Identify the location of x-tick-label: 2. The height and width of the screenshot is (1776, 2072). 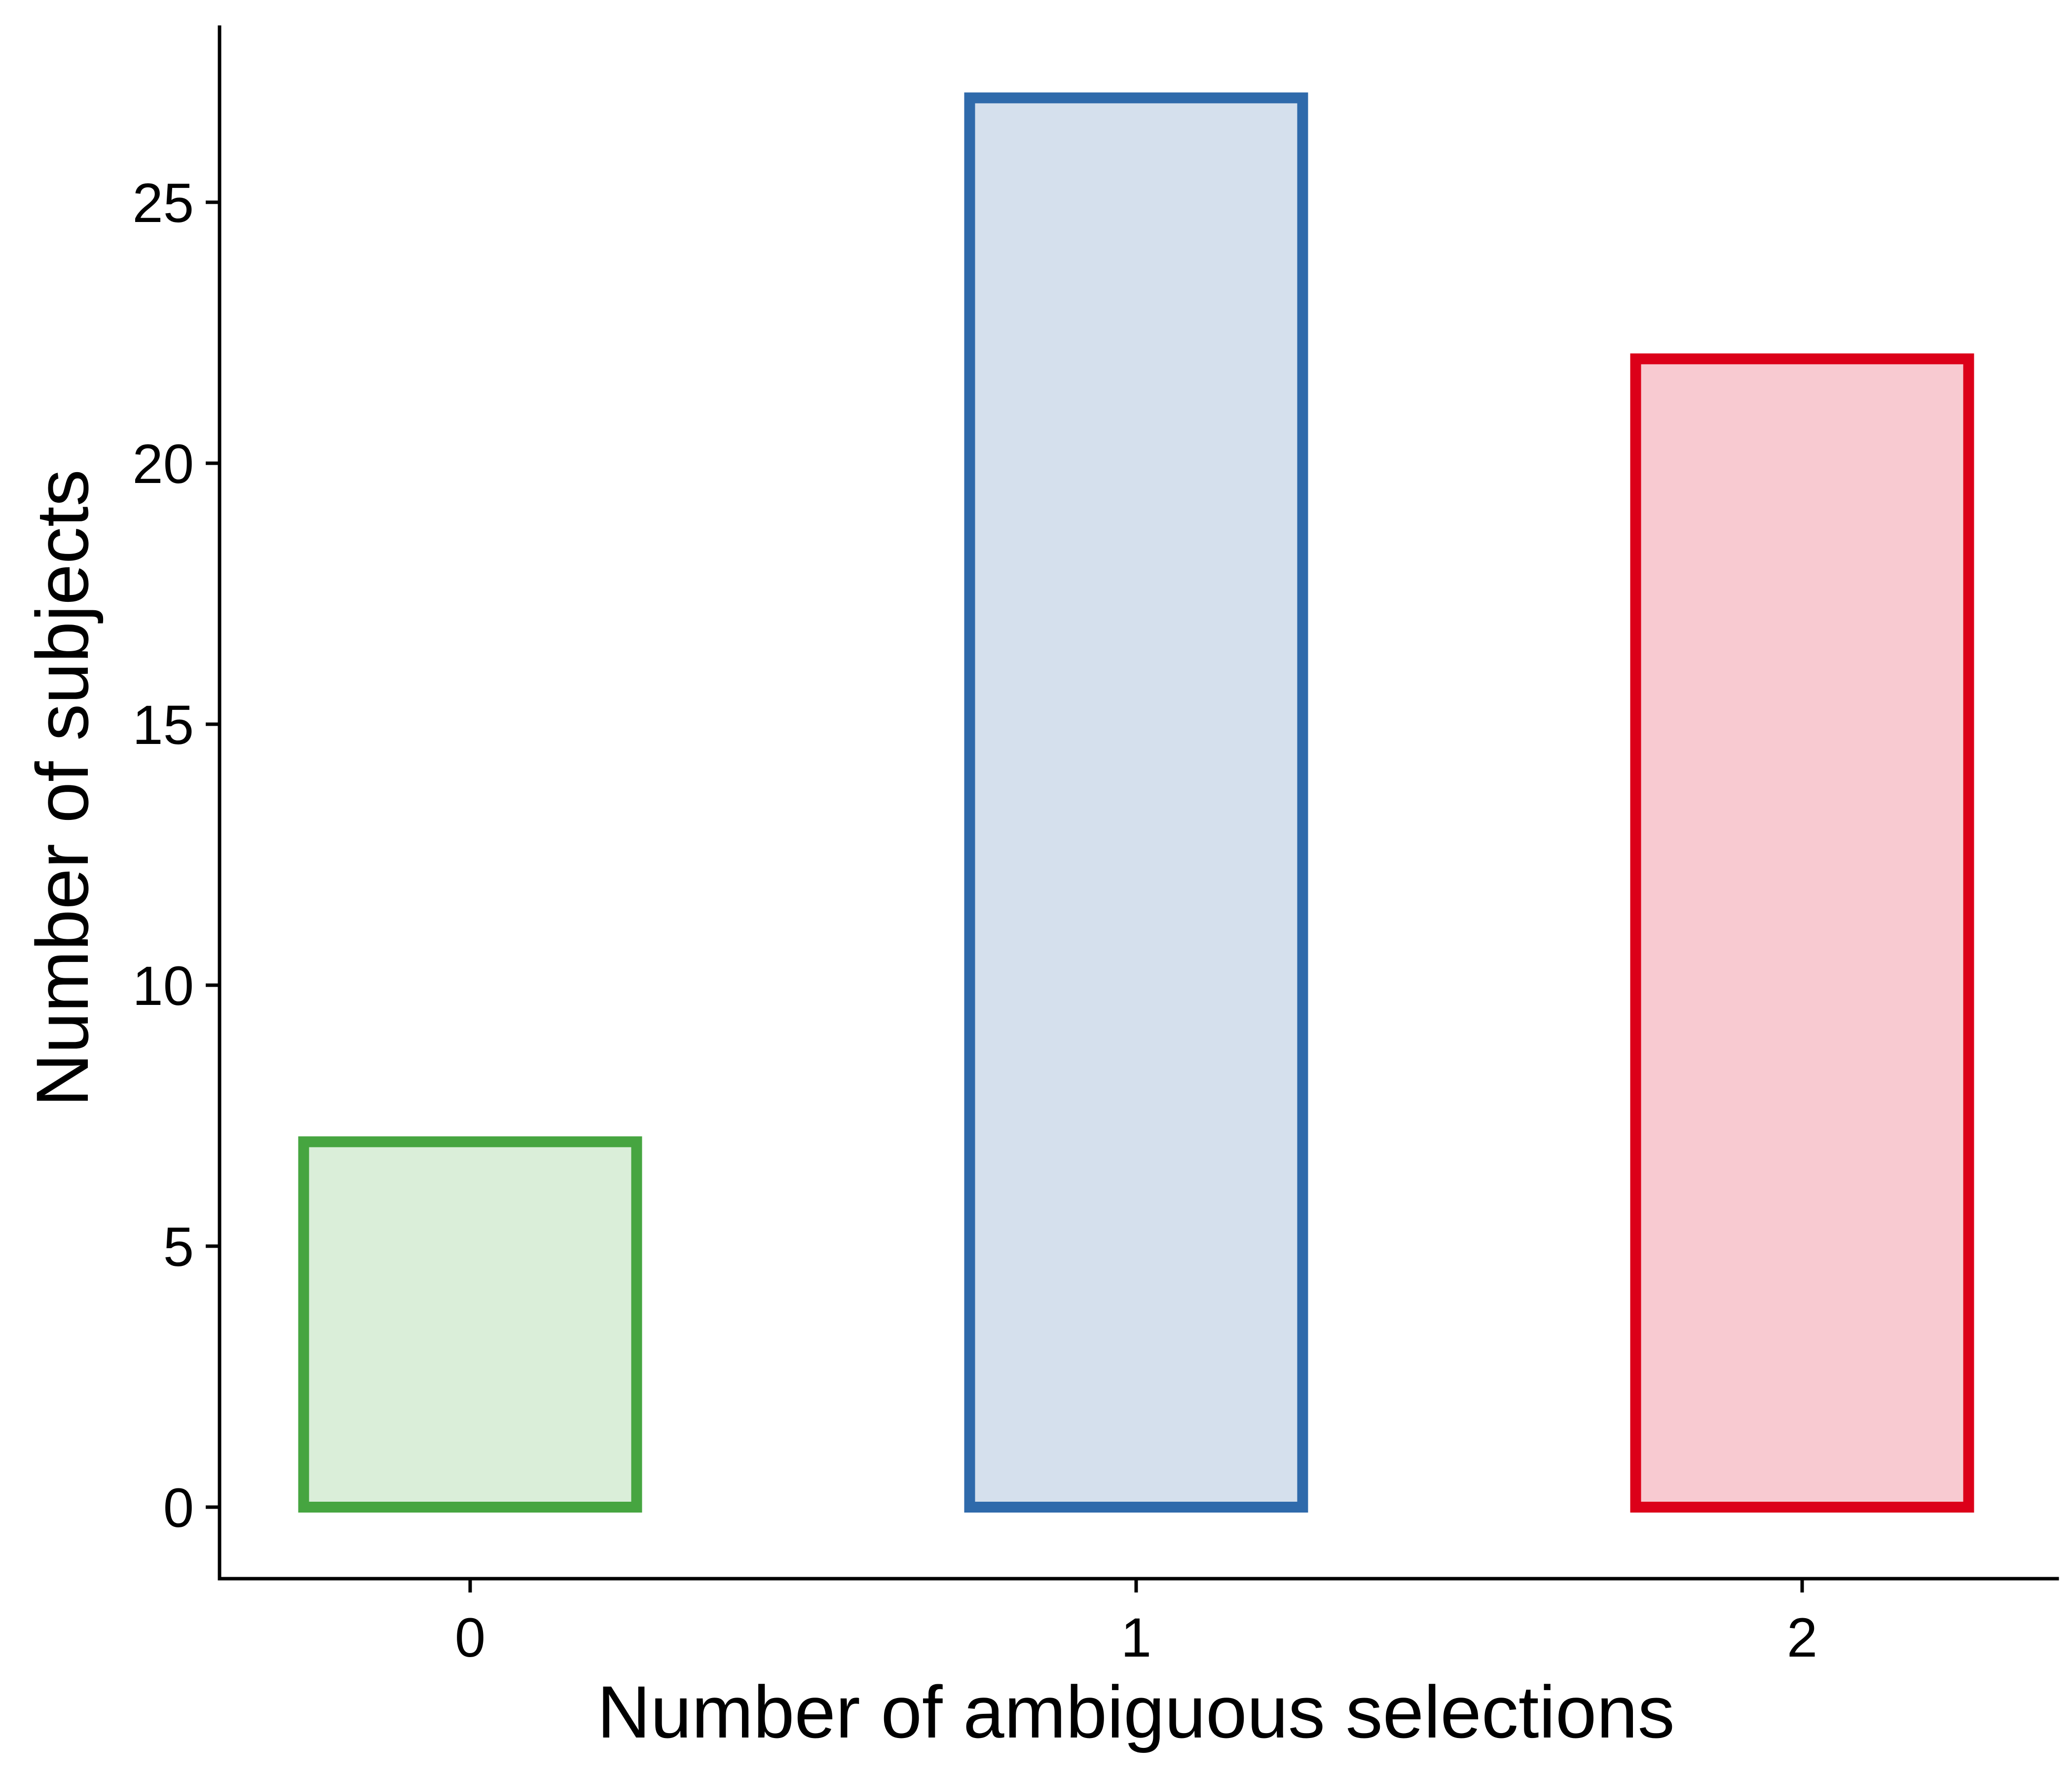
(1802, 1638).